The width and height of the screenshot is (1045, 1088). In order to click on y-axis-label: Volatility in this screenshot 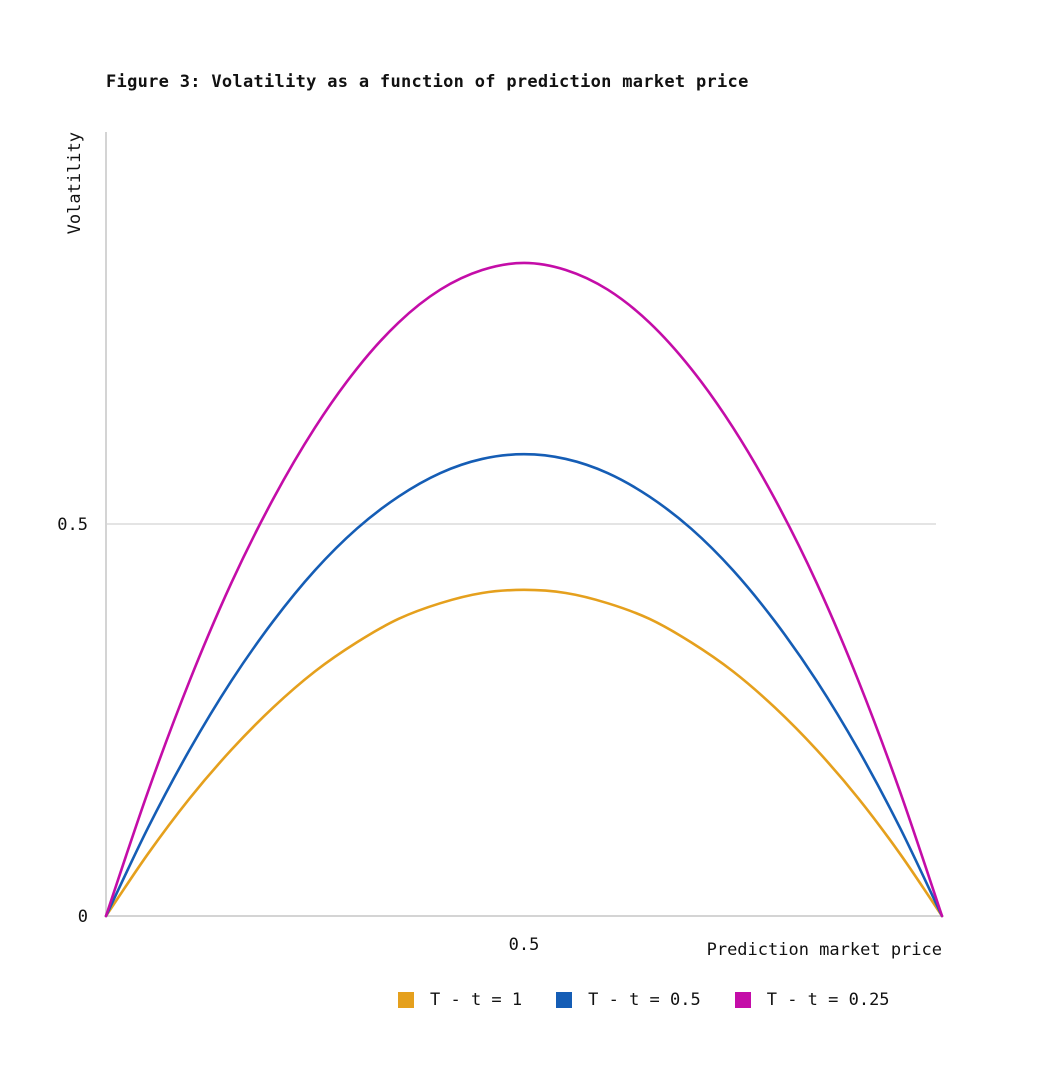, I will do `click(75, 183)`.